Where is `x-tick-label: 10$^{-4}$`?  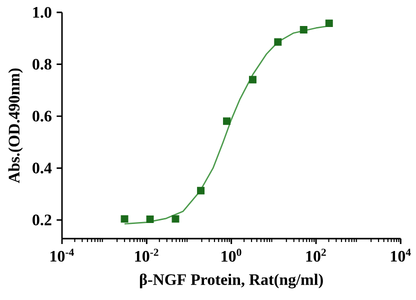
x-tick-label: 10$^{-4}$ is located at coordinates (62, 255).